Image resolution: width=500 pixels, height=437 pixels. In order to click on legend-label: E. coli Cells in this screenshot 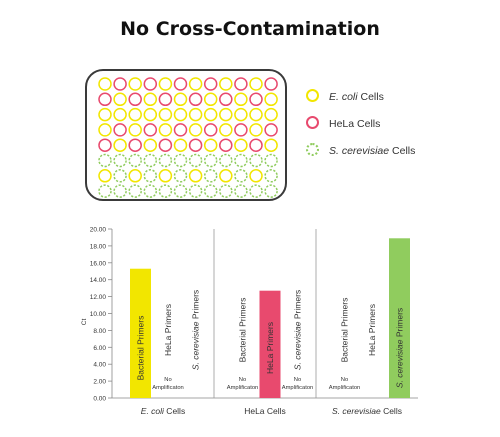, I will do `click(356, 97)`.